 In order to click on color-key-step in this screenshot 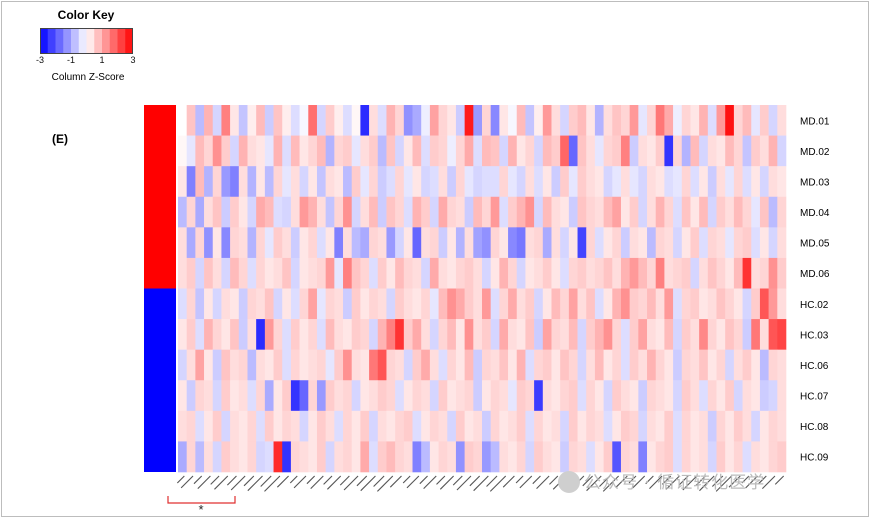, I will do `click(106, 41)`.